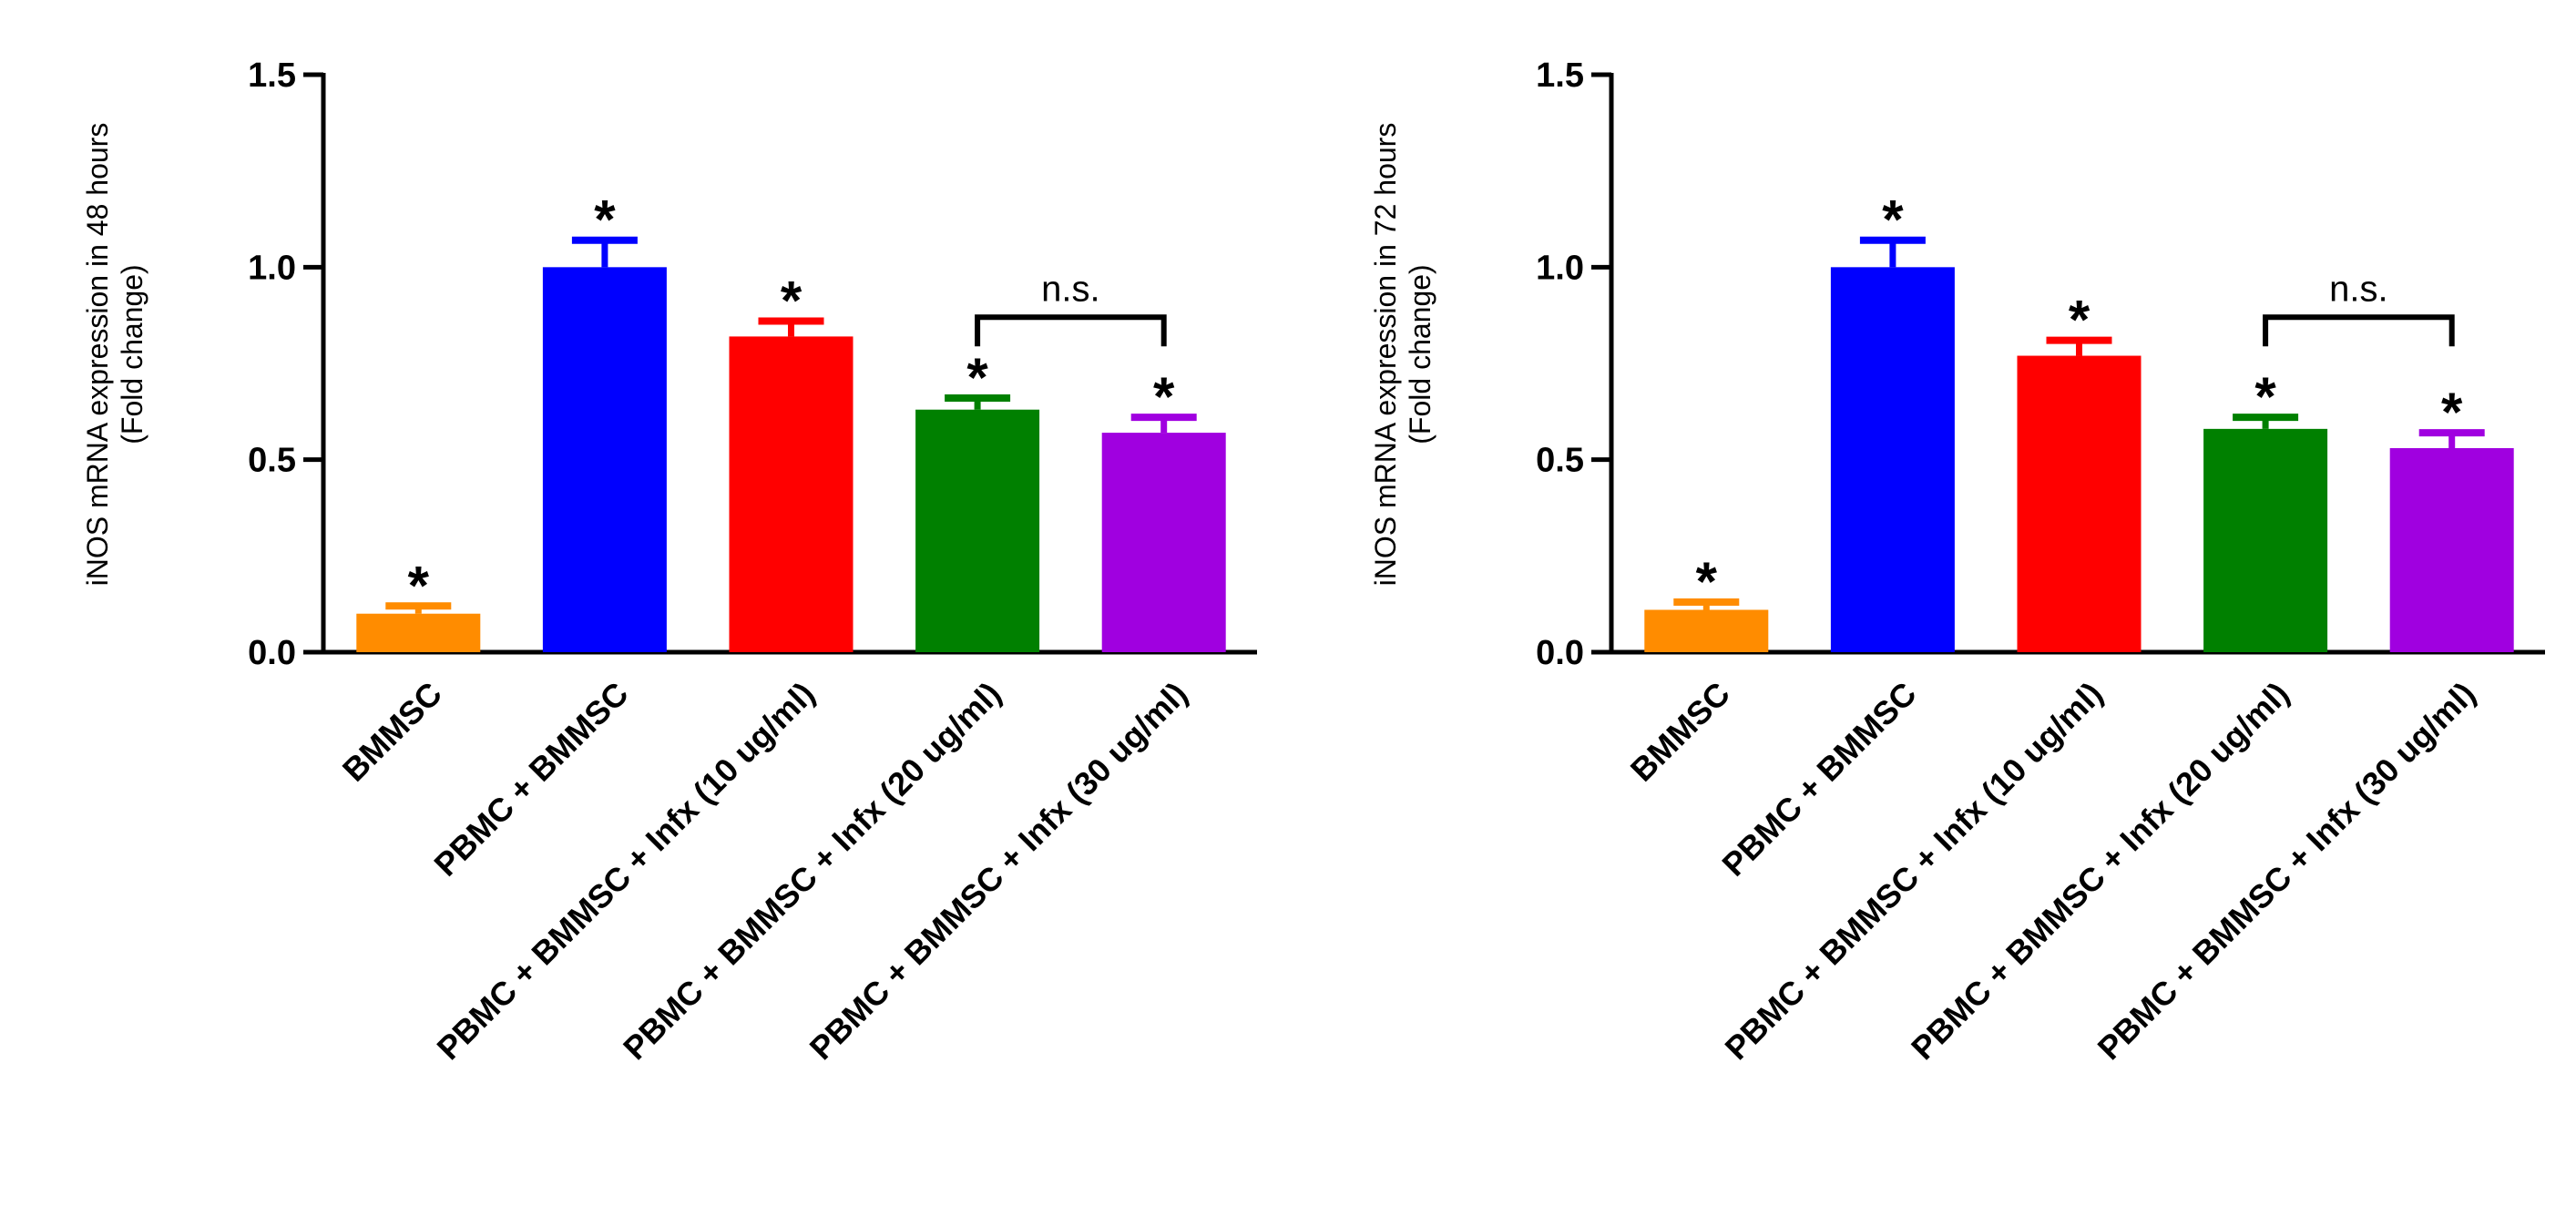 The height and width of the screenshot is (1216, 2576). I want to click on y-axis-label-line: iNOS mRNA expression in 48 hours, so click(98, 355).